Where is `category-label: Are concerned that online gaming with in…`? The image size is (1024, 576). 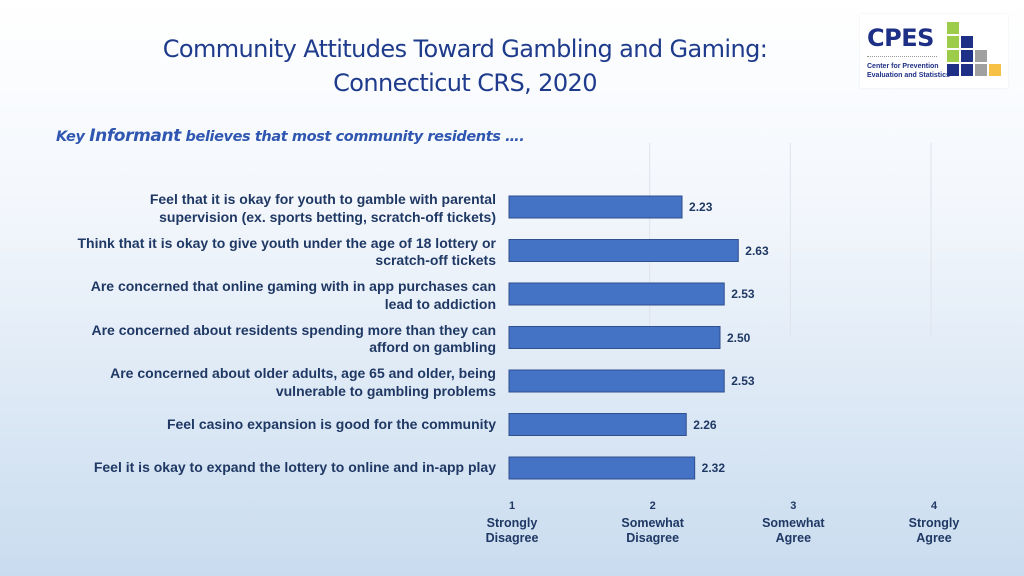 category-label: Are concerned that online gaming with in… is located at coordinates (293, 295).